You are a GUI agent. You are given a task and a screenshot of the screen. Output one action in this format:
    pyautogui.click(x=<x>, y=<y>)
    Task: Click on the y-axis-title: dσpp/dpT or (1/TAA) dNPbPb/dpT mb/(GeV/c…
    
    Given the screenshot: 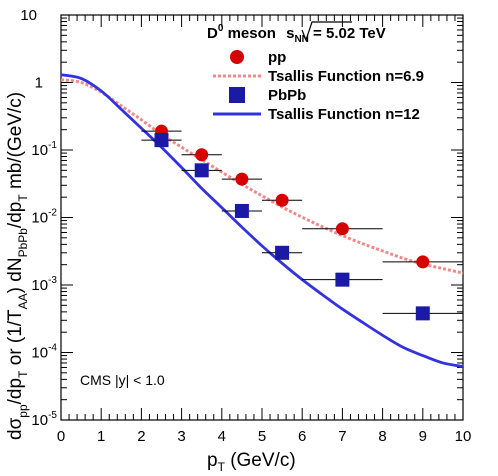 What is the action you would take?
    pyautogui.click(x=17, y=266)
    